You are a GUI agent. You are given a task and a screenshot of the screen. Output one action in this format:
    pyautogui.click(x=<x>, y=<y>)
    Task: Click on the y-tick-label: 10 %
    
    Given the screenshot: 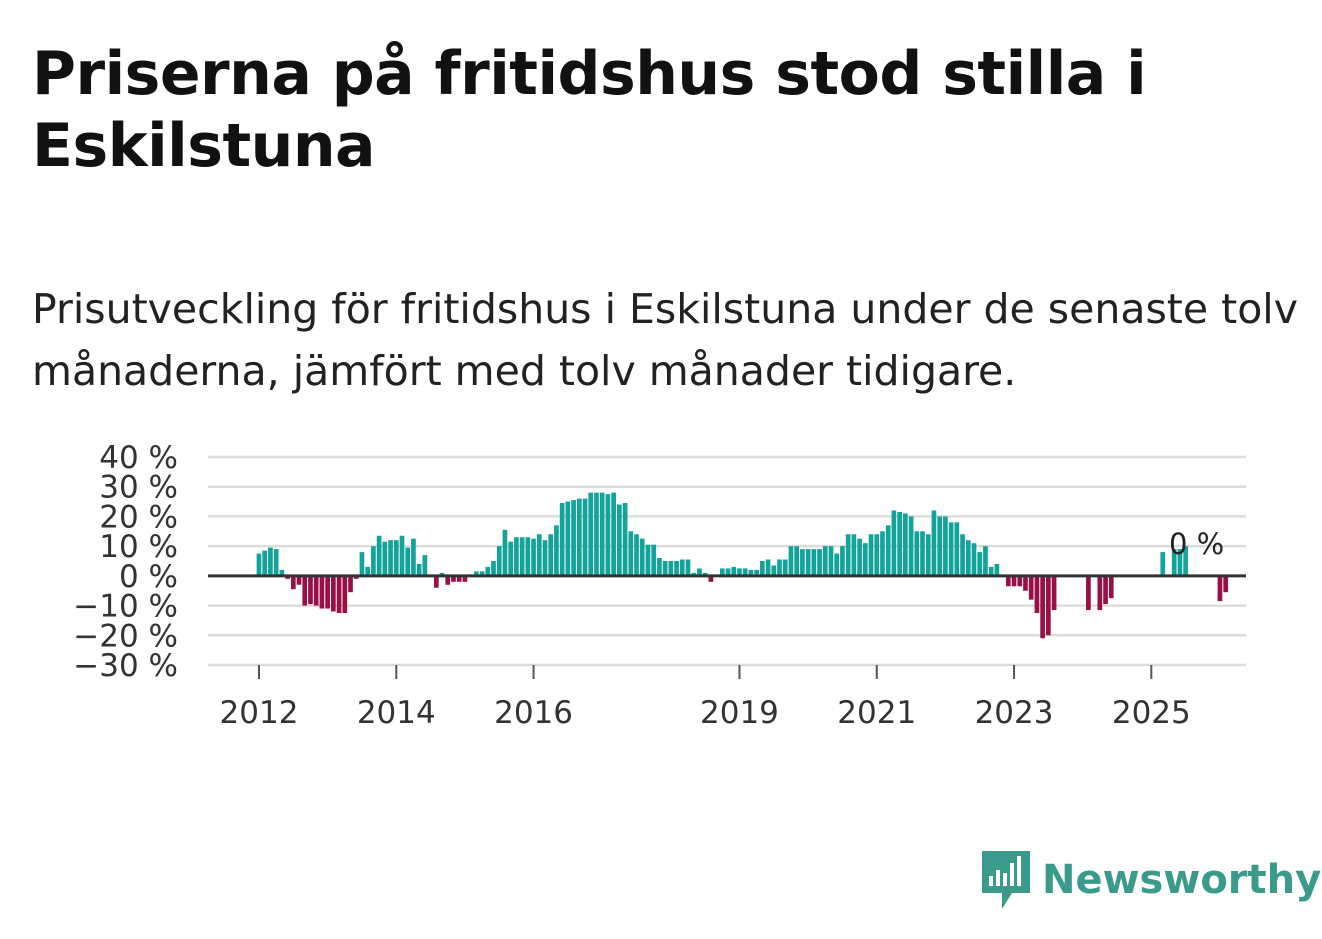 What is the action you would take?
    pyautogui.click(x=138, y=547)
    